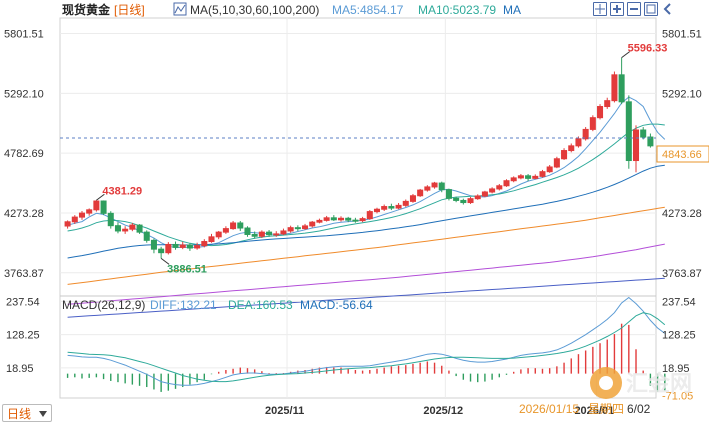 This screenshot has width=709, height=424. I want to click on watermark-logo: 汇金网, so click(641, 383).